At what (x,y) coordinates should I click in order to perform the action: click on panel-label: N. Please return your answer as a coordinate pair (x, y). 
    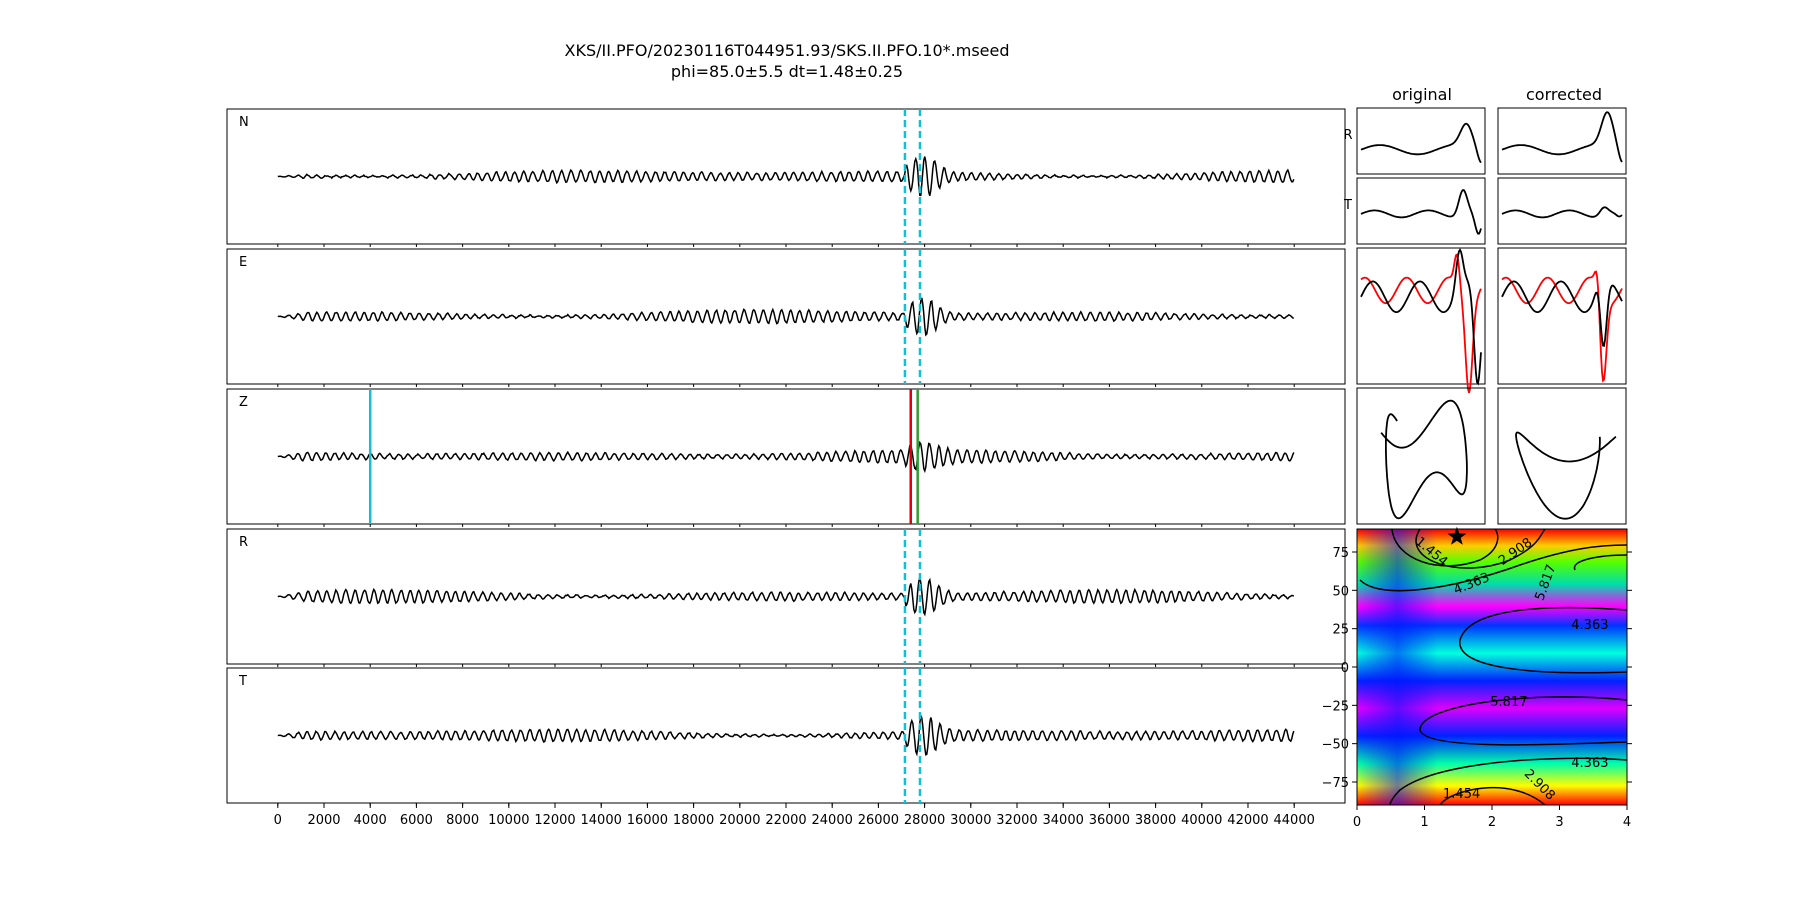
    Looking at the image, I should click on (244, 122).